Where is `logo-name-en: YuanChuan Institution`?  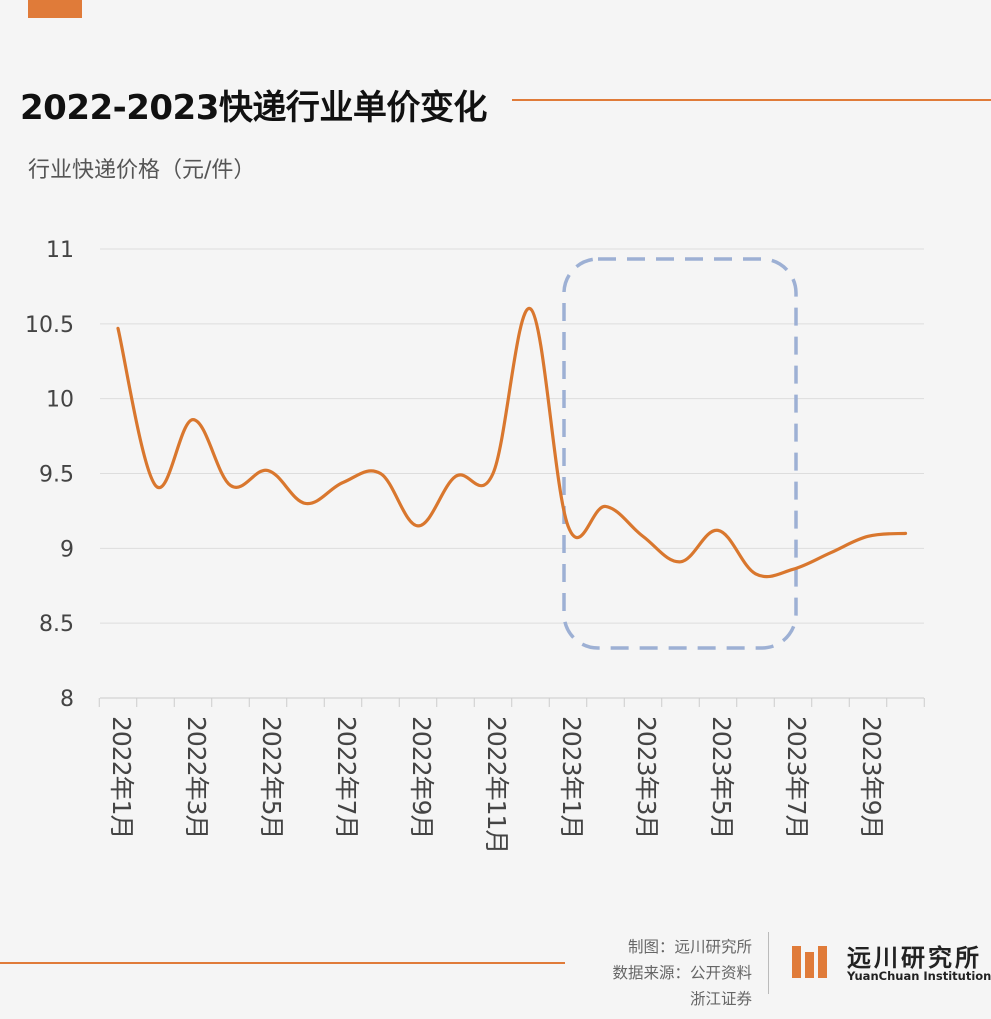 logo-name-en: YuanChuan Institution is located at coordinates (919, 976).